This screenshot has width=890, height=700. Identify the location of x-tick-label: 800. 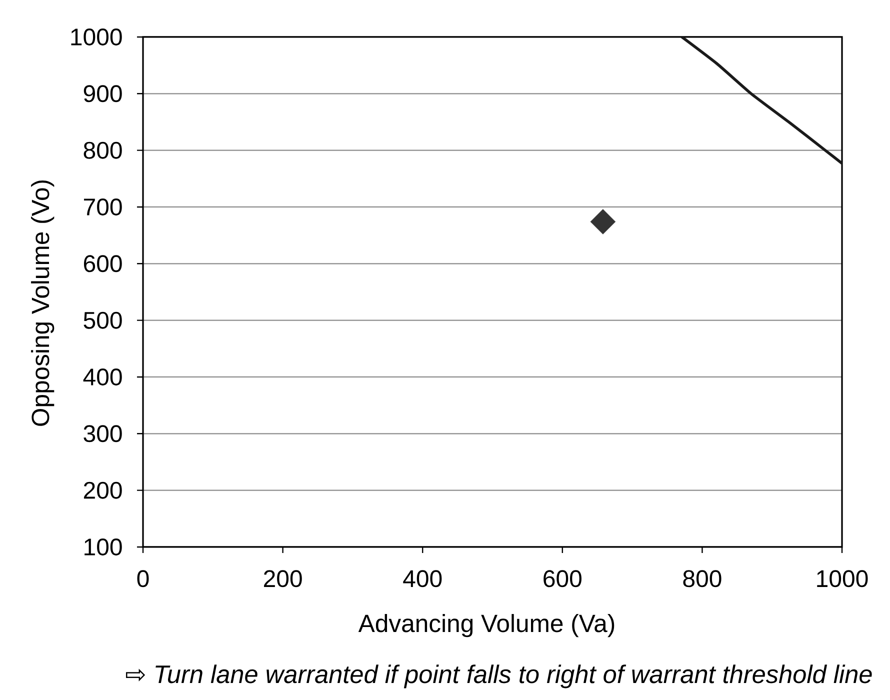
(702, 579).